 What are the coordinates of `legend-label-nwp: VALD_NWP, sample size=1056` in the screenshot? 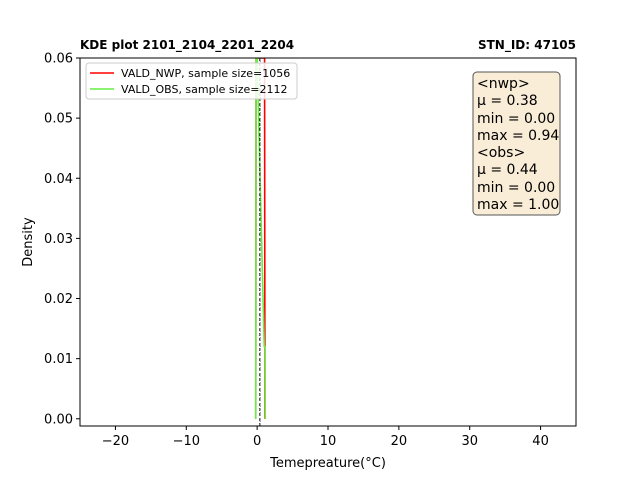 It's located at (205, 73).